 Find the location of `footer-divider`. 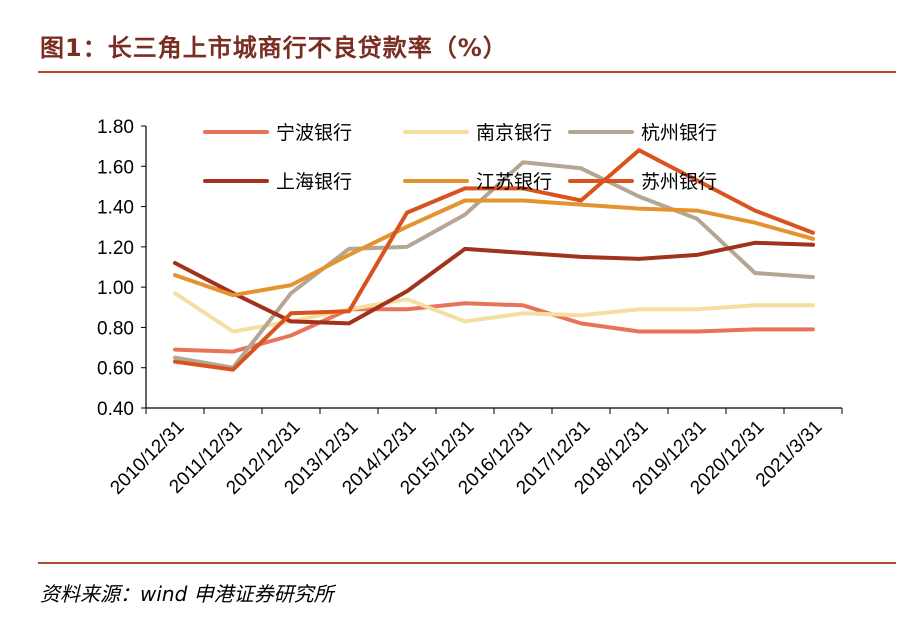

footer-divider is located at coordinates (467, 563).